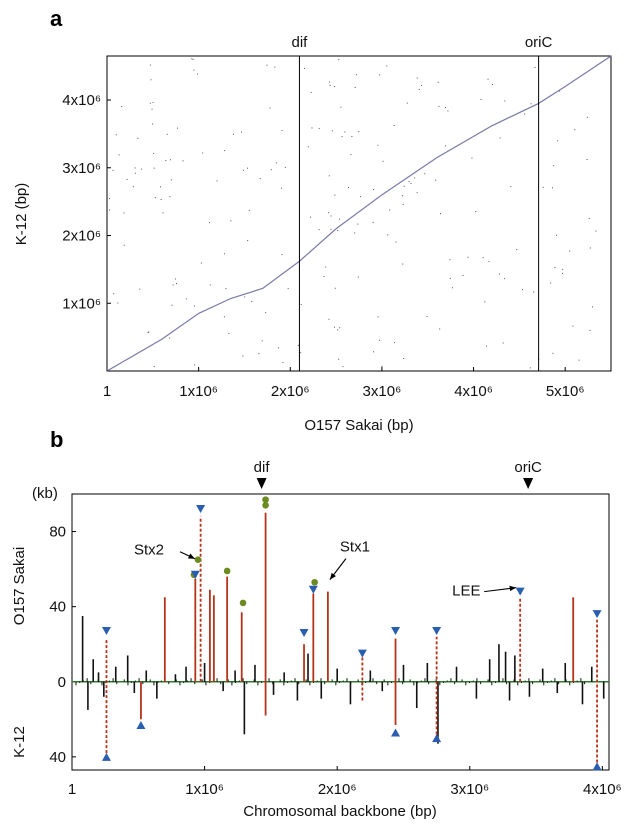 This screenshot has height=827, width=632. I want to click on y-tick-label-zero: 0, so click(62, 682).